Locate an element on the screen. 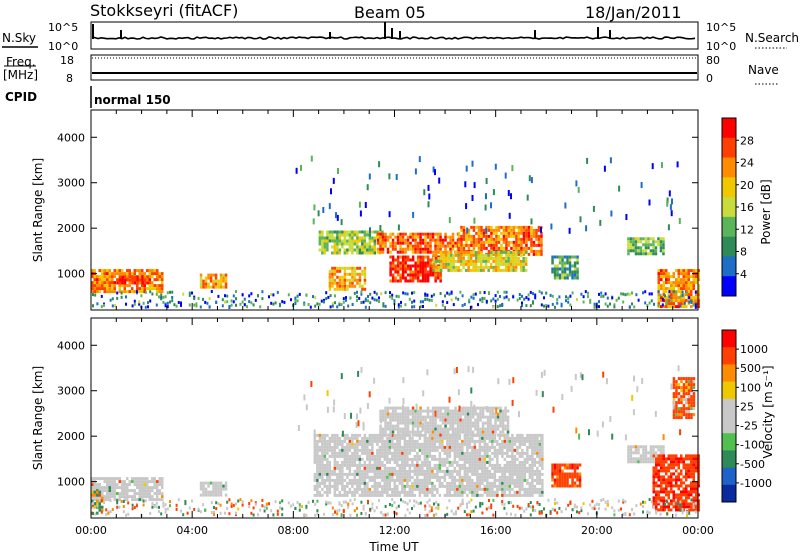  nsky-tick-top: 10^5 is located at coordinates (63, 27).